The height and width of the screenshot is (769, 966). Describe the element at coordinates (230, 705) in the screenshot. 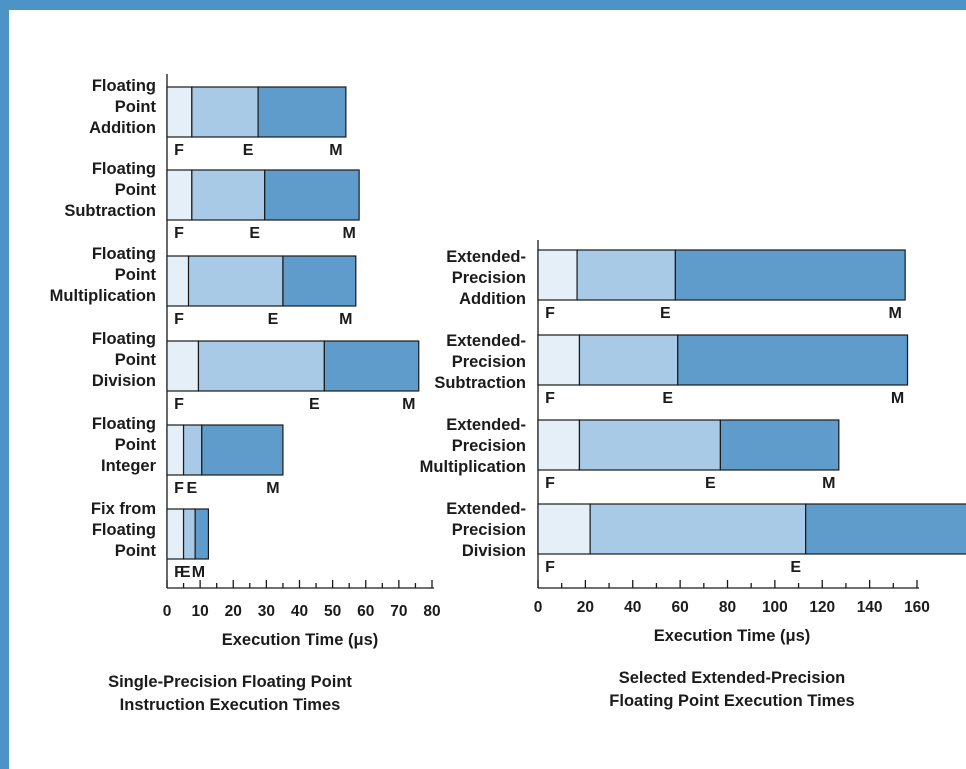

I see `chart-caption-line: Instruction Execution Times` at that location.